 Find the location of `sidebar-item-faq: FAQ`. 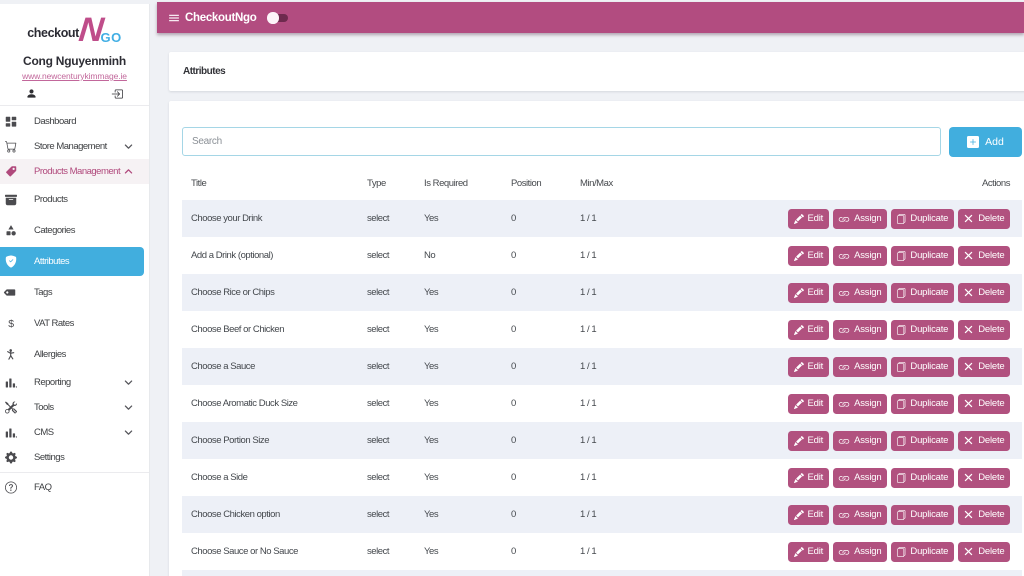

sidebar-item-faq: FAQ is located at coordinates (74, 487).